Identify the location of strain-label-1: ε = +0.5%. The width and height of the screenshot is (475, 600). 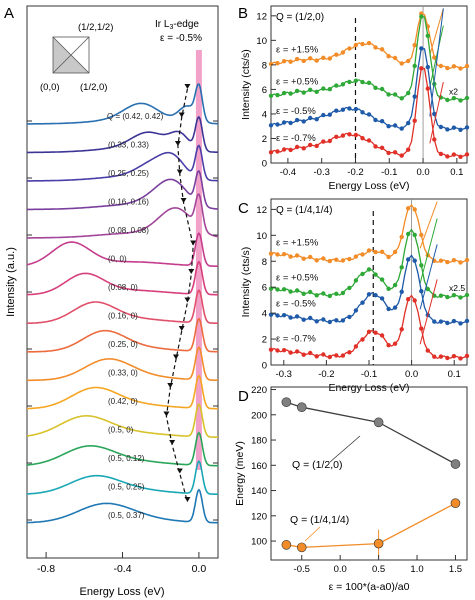
(297, 82).